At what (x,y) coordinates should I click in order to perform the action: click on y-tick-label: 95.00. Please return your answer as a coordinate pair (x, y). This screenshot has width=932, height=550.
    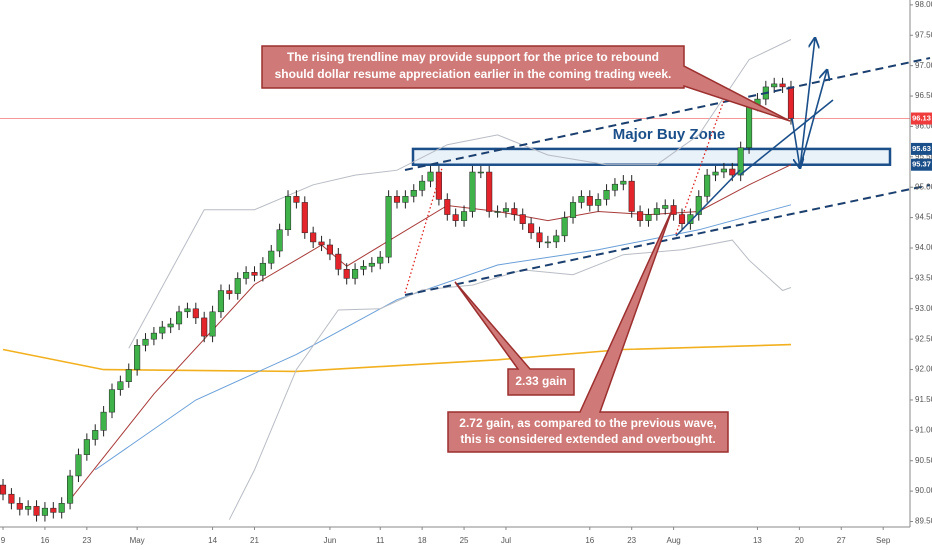
    Looking at the image, I should click on (923, 186).